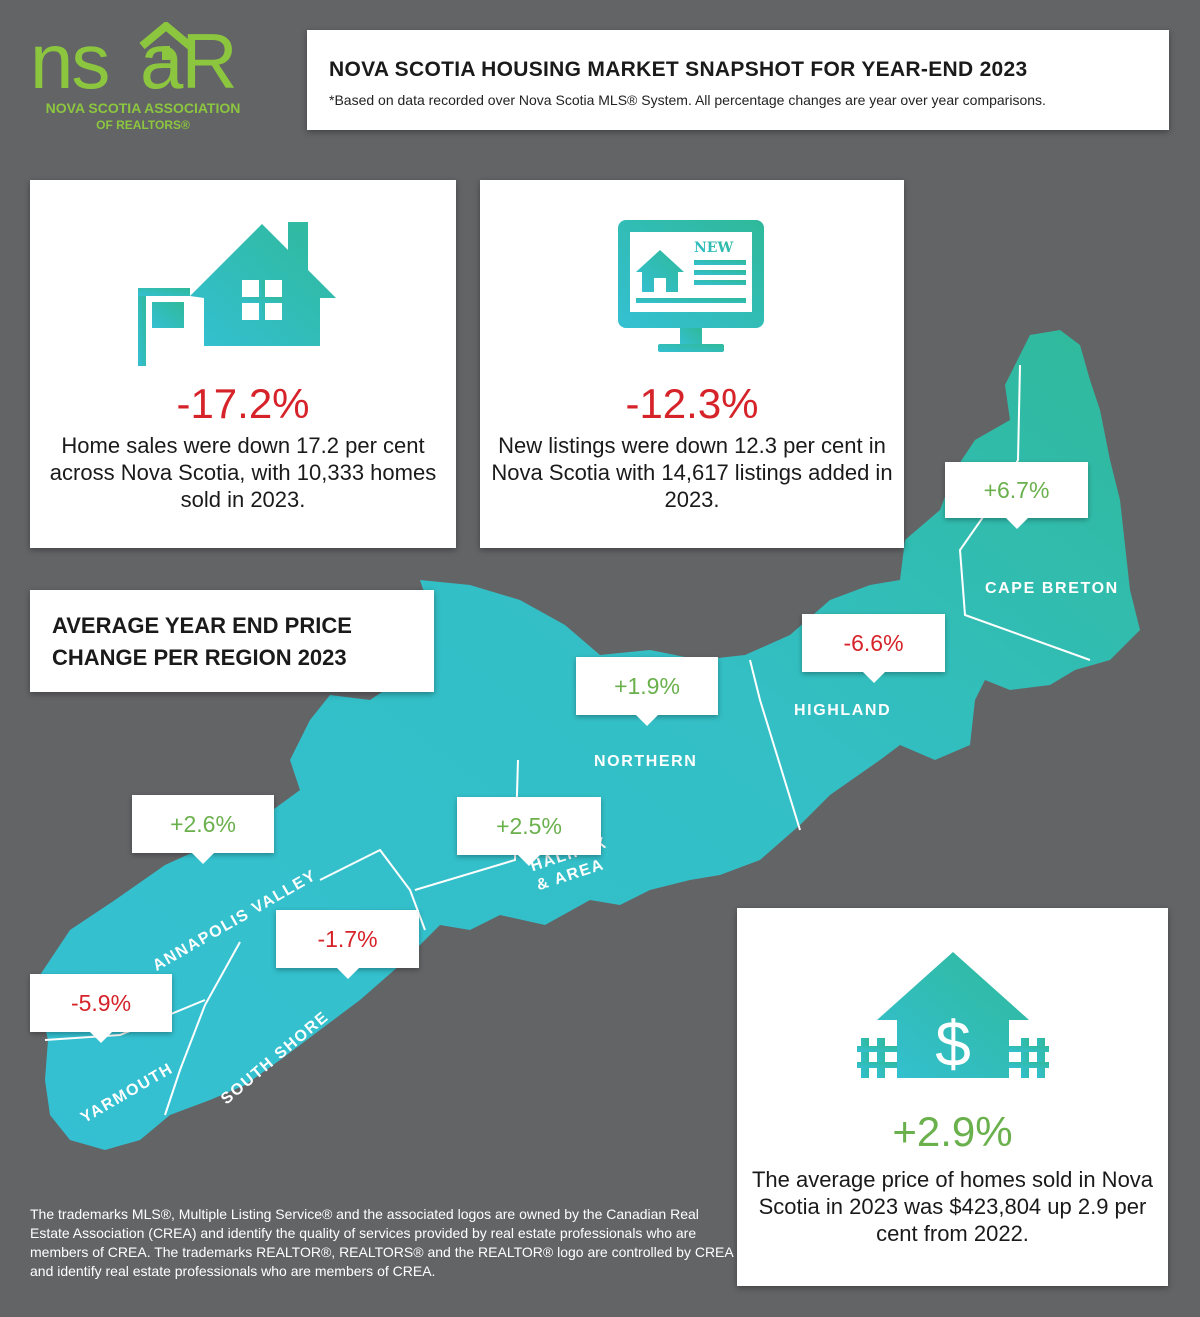  I want to click on logo-org-name: NOVA SCOTIA ASSOCIATION OF REALTORS®, so click(143, 117).